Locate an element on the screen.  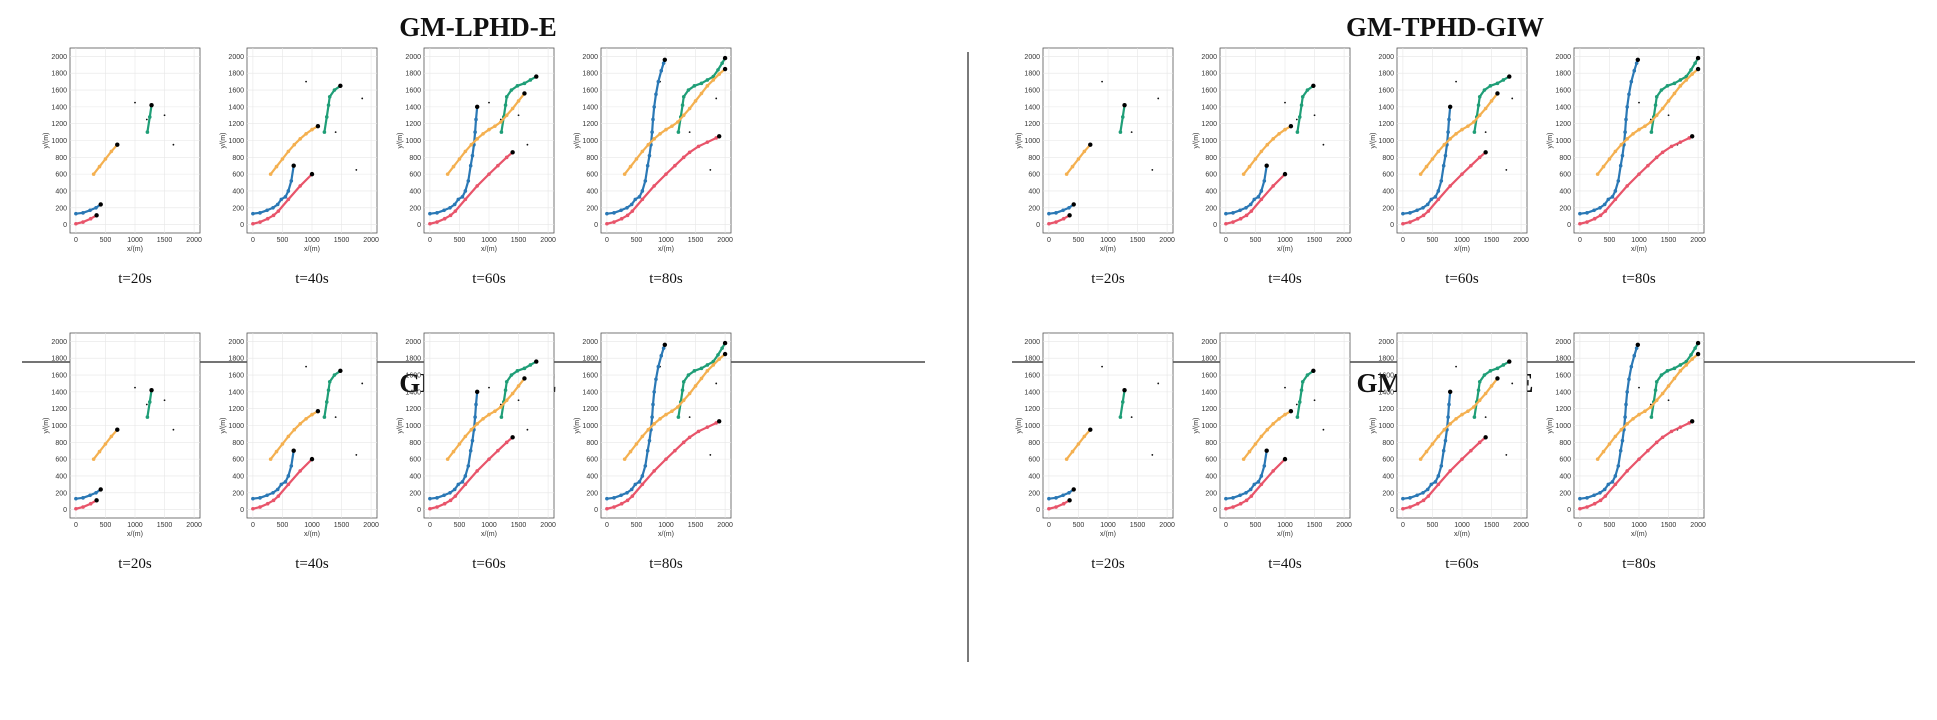
snapshot-caption: t=20s is located at coordinates (1108, 564).